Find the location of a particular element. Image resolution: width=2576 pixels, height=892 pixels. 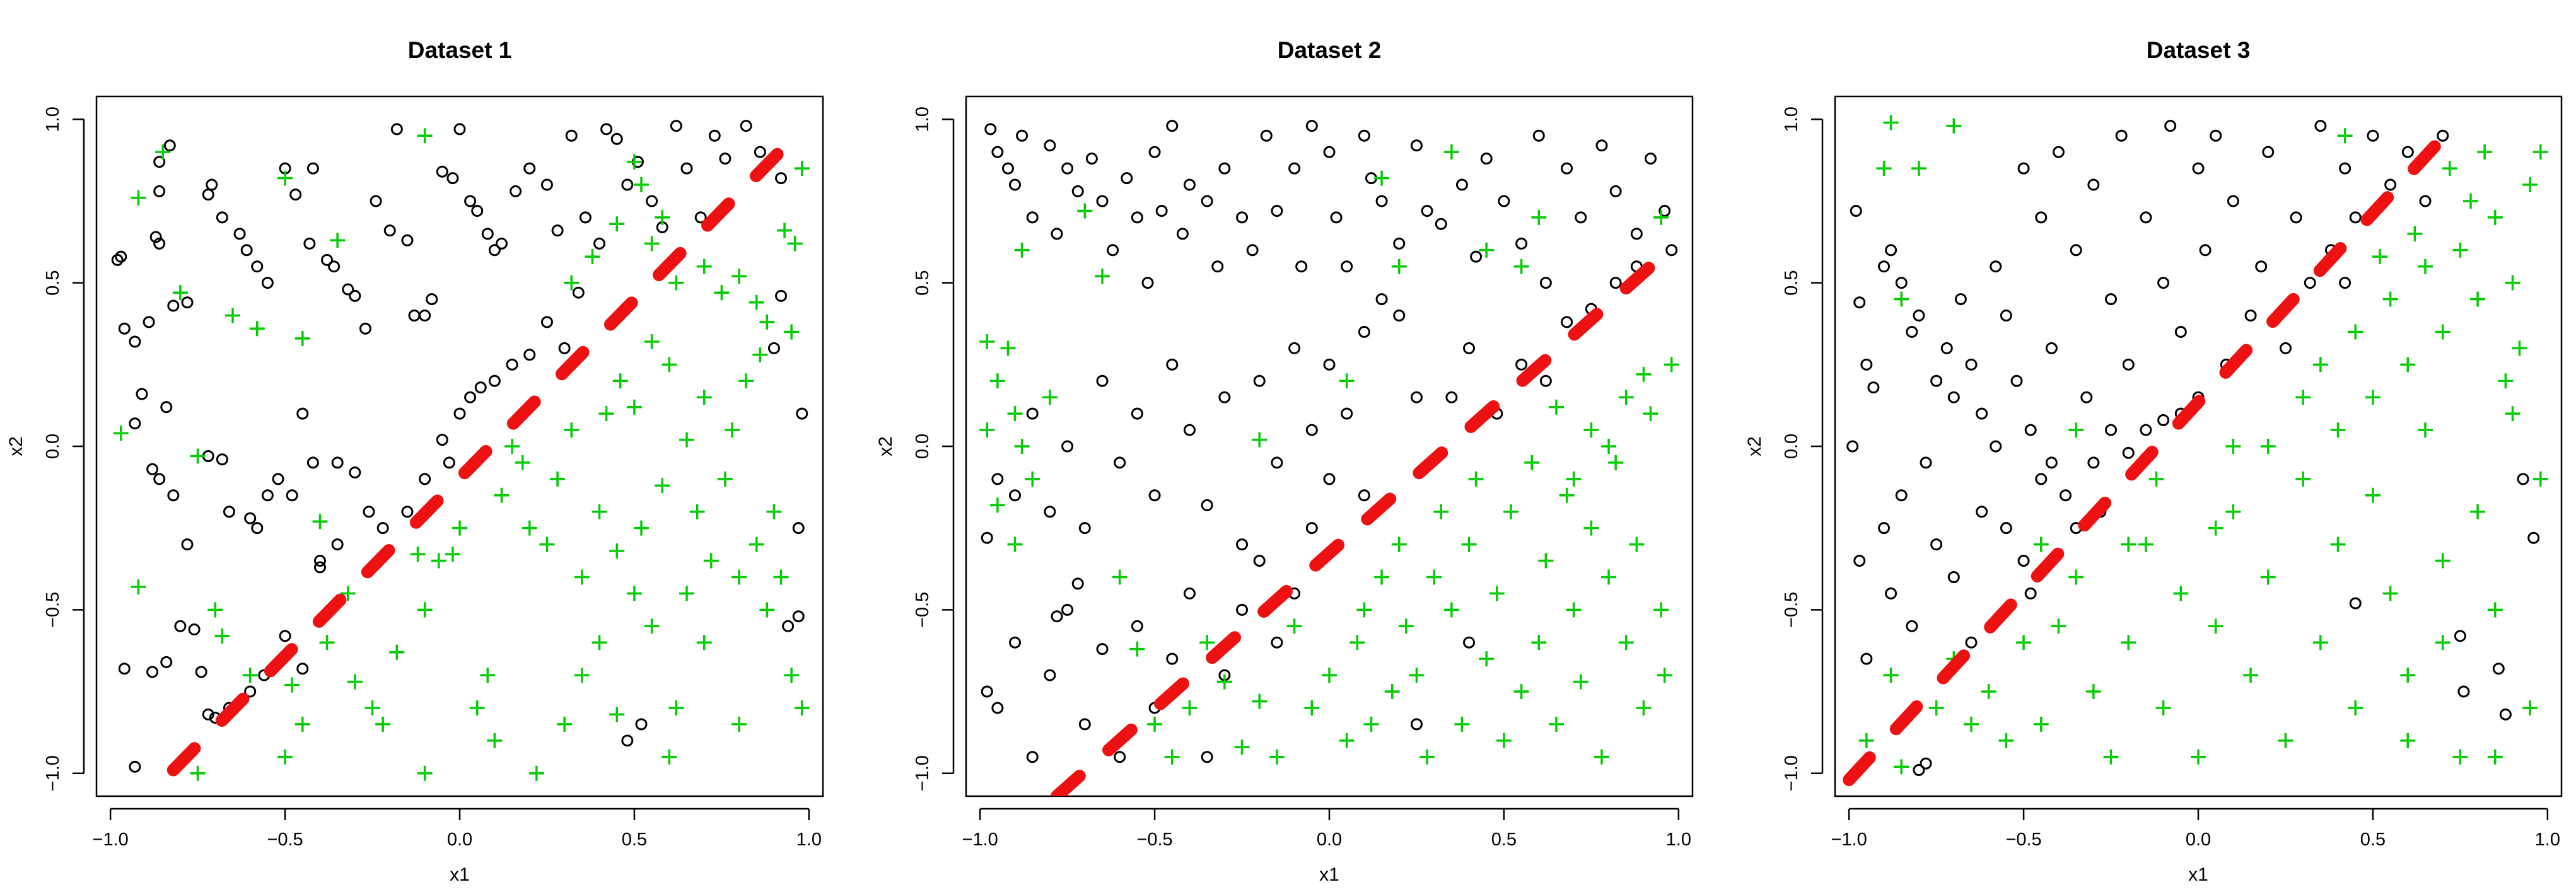

x-tick-label: 0.0 is located at coordinates (1330, 840).